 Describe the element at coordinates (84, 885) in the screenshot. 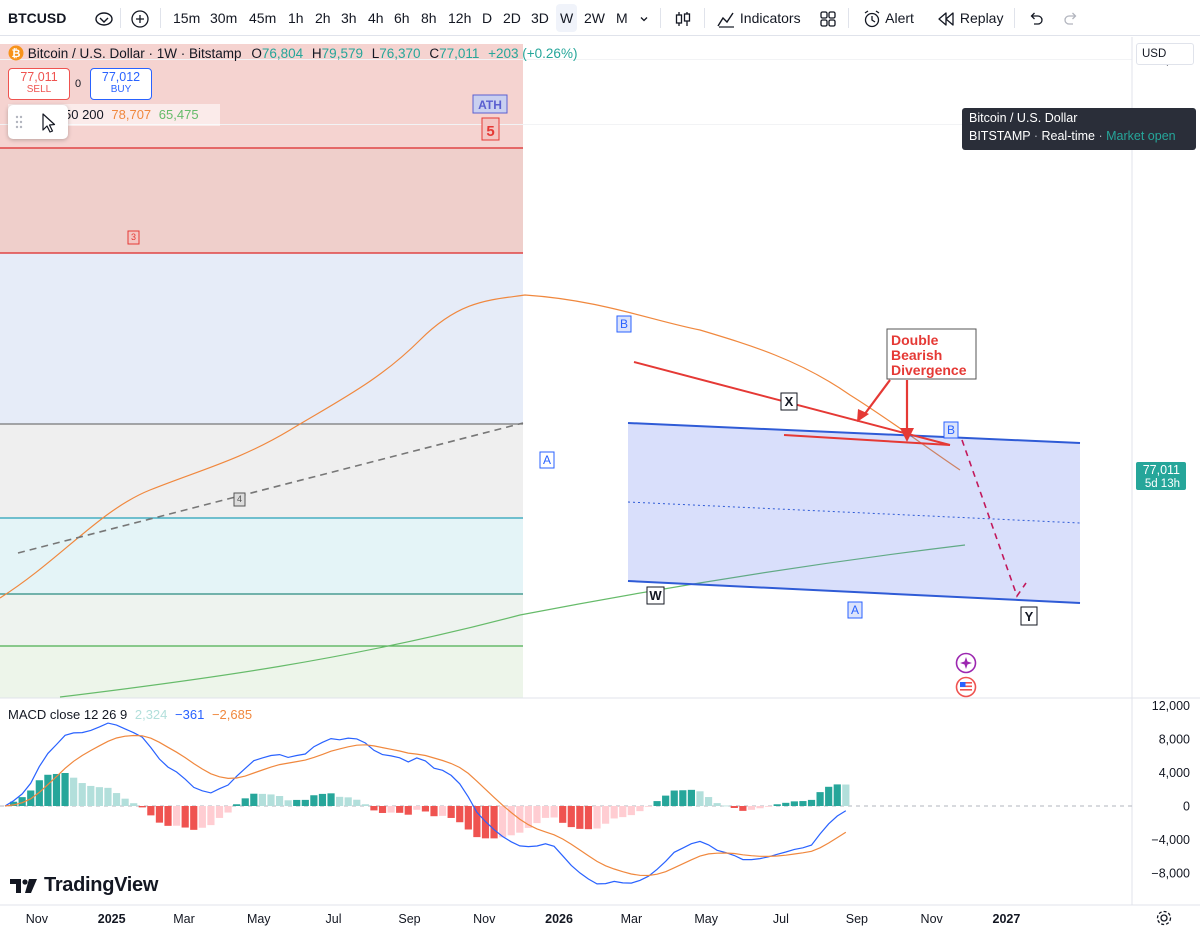

I see `tradingview-logo: TradingView` at that location.